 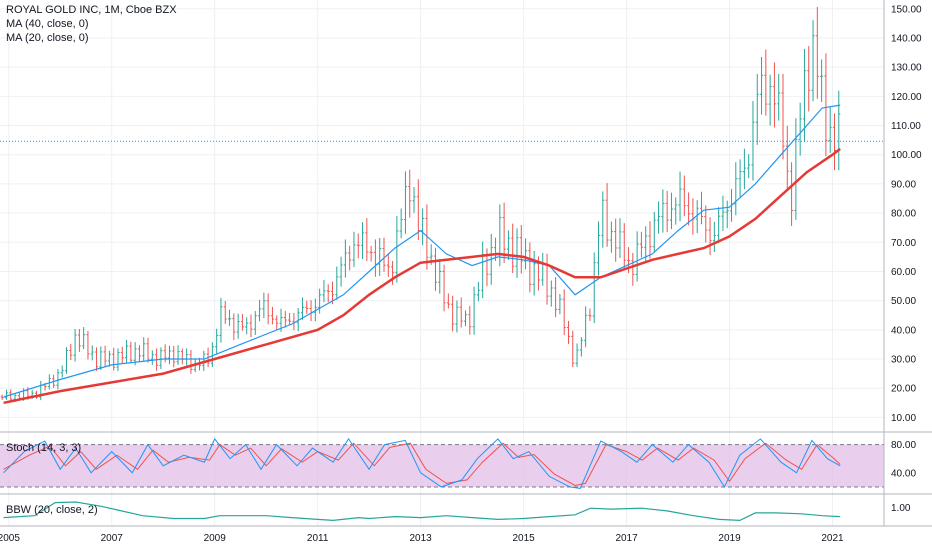 I want to click on stoch-d-line, so click(x=422, y=464).